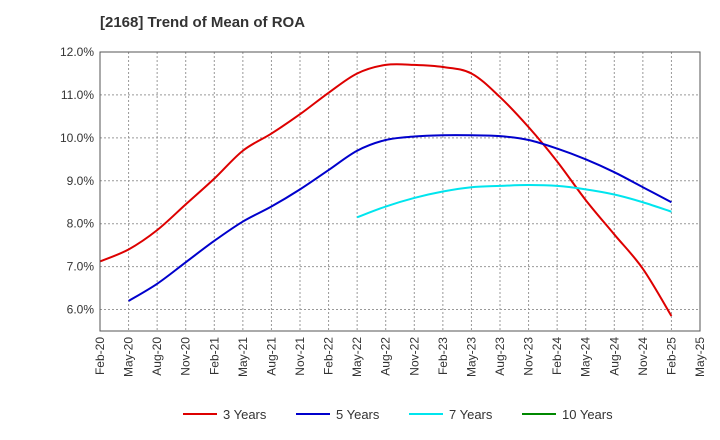 The image size is (720, 440). I want to click on legend-label: 7 Years, so click(471, 414).